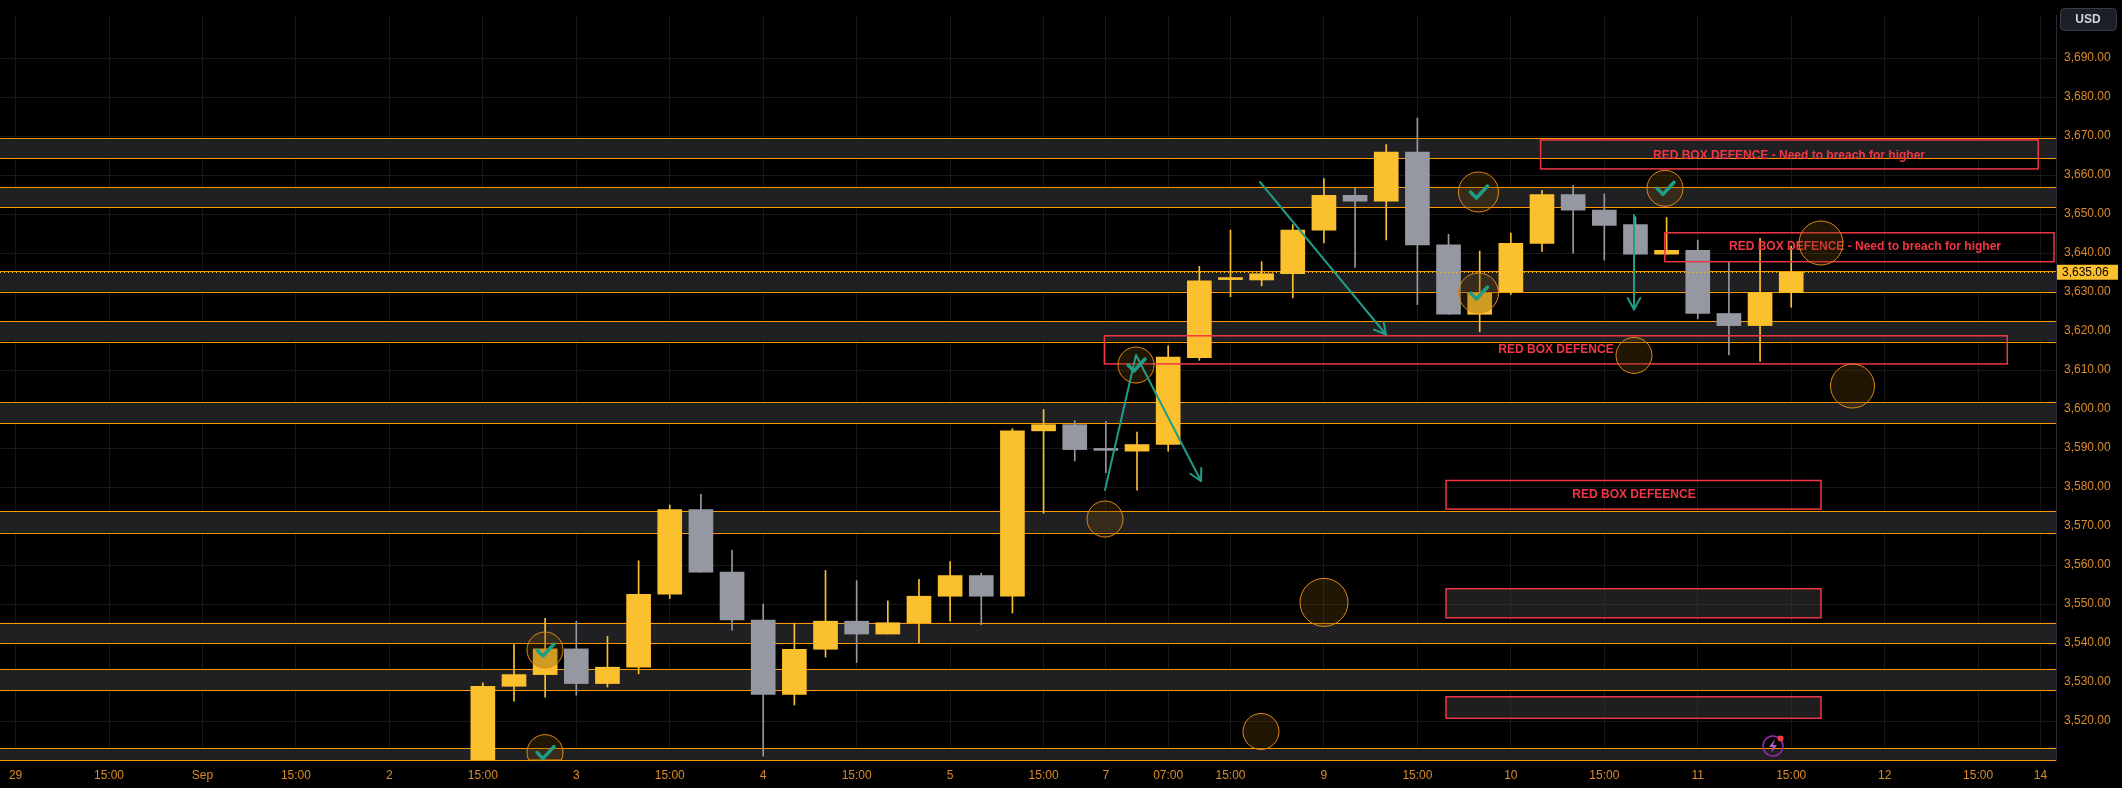 This screenshot has width=2122, height=788. What do you see at coordinates (2088, 330) in the screenshot?
I see `y-tick-label: 3,620.00` at bounding box center [2088, 330].